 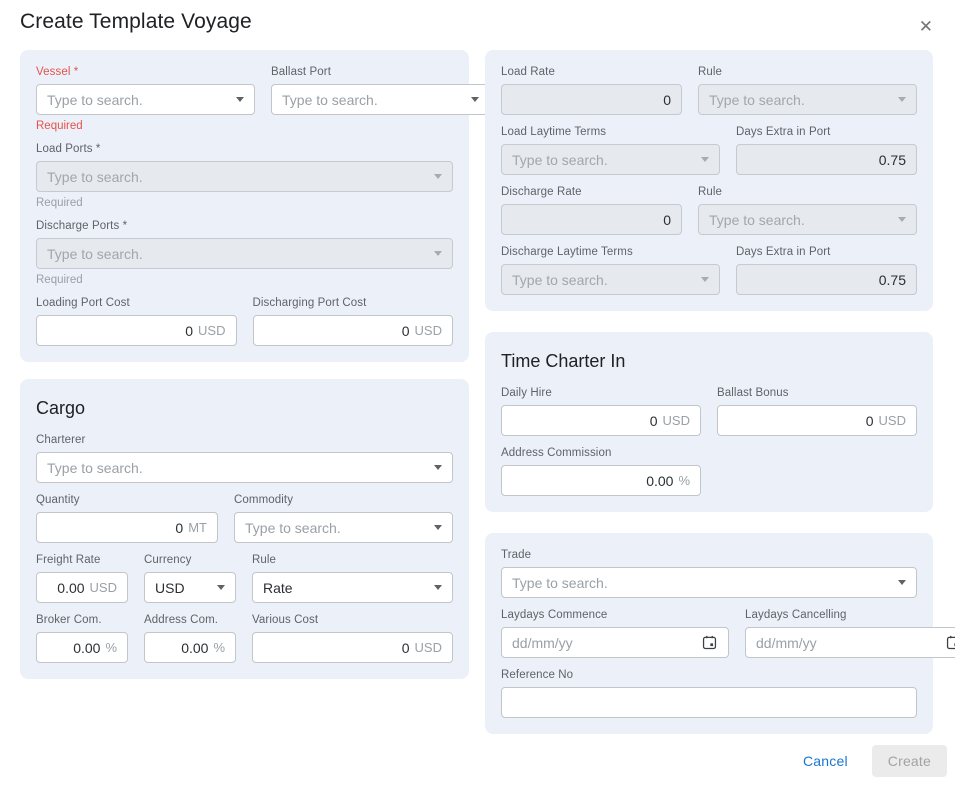 I want to click on daily-hire-label: Daily Hire, so click(x=526, y=393).